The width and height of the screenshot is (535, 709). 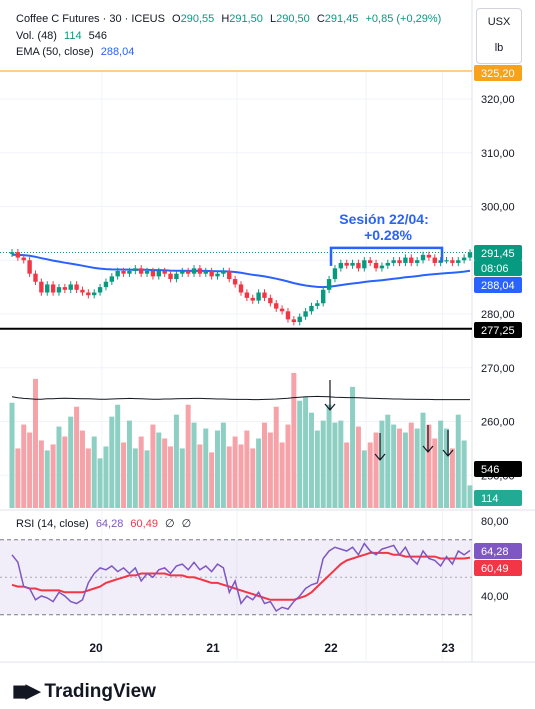 I want to click on rsi-badge-text-0: 64,28, so click(x=495, y=552).